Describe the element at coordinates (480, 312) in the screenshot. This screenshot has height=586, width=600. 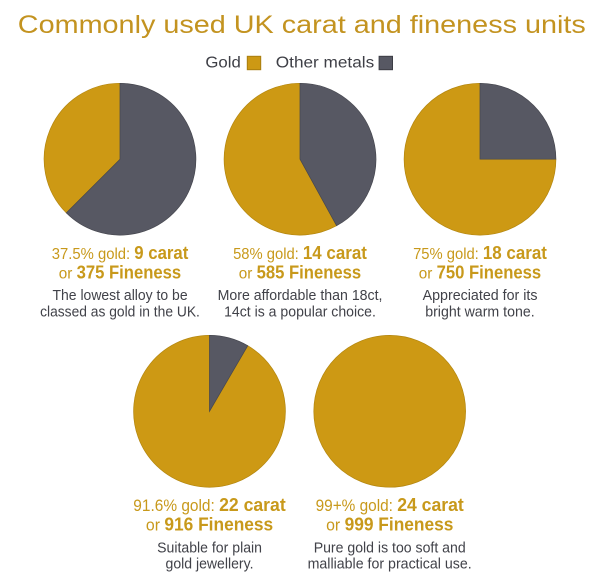
I see `svg-text: bright warm tone.` at that location.